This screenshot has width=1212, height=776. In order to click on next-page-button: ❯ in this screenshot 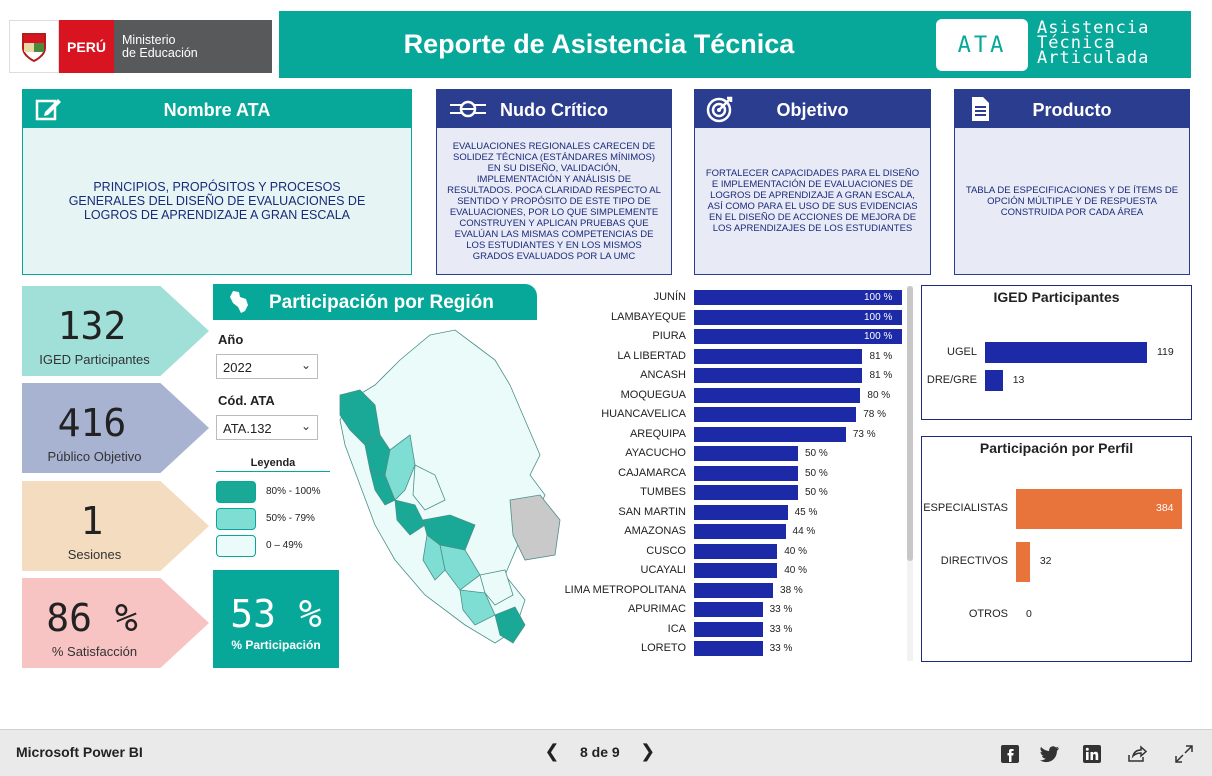, I will do `click(648, 751)`.